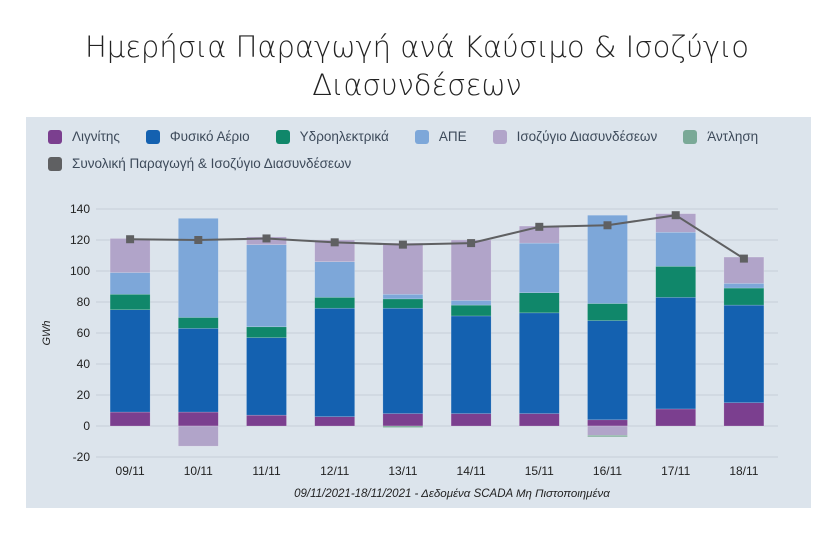 This screenshot has width=834, height=533. What do you see at coordinates (130, 471) in the screenshot?
I see `x-tick-label: 09/11` at bounding box center [130, 471].